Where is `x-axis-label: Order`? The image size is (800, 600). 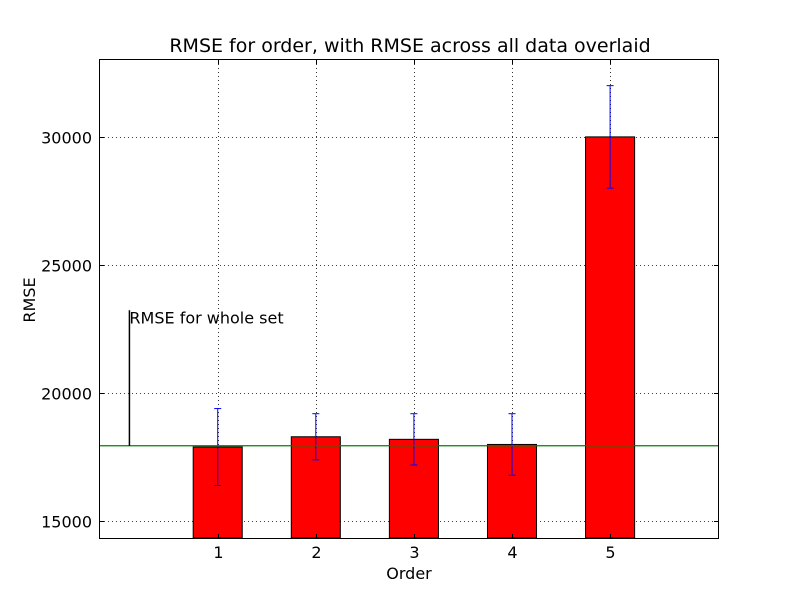 x-axis-label: Order is located at coordinates (409, 573).